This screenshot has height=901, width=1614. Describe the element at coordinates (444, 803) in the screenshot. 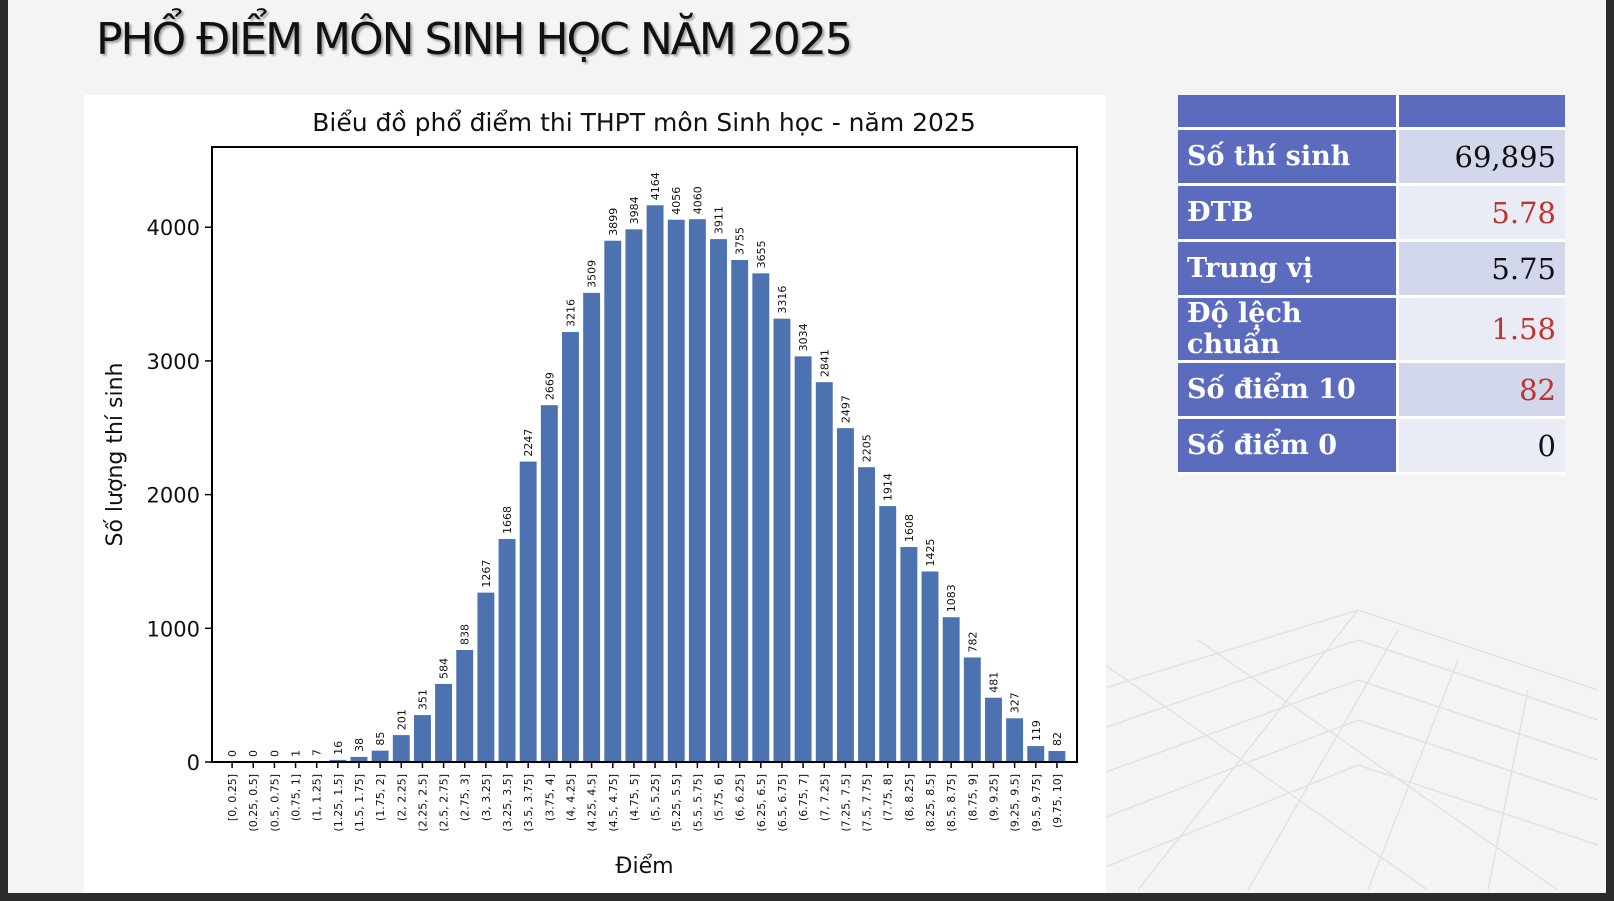

I see `x-tick-label: (2.5, 2.75]` at that location.